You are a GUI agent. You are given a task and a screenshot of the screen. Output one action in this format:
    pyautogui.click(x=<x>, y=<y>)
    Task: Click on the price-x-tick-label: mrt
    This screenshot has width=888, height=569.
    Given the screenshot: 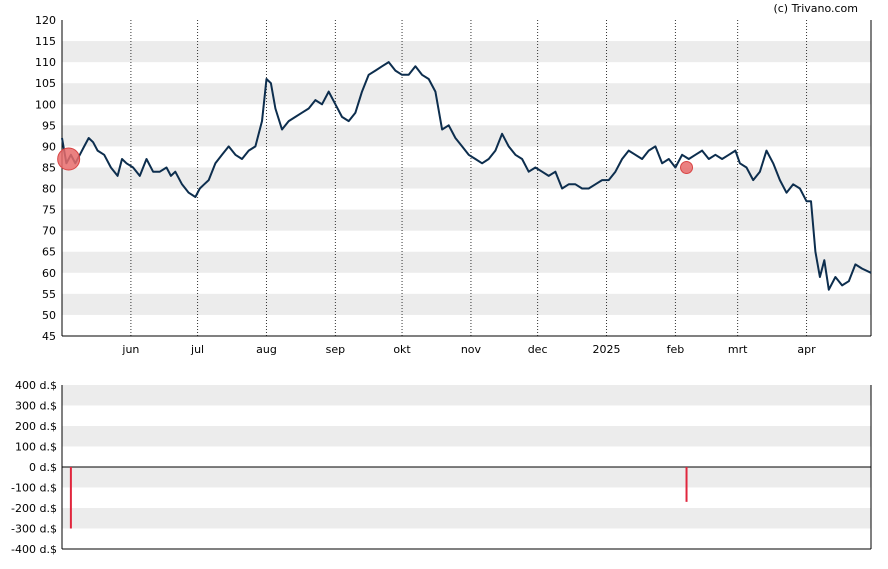 What is the action you would take?
    pyautogui.click(x=738, y=349)
    